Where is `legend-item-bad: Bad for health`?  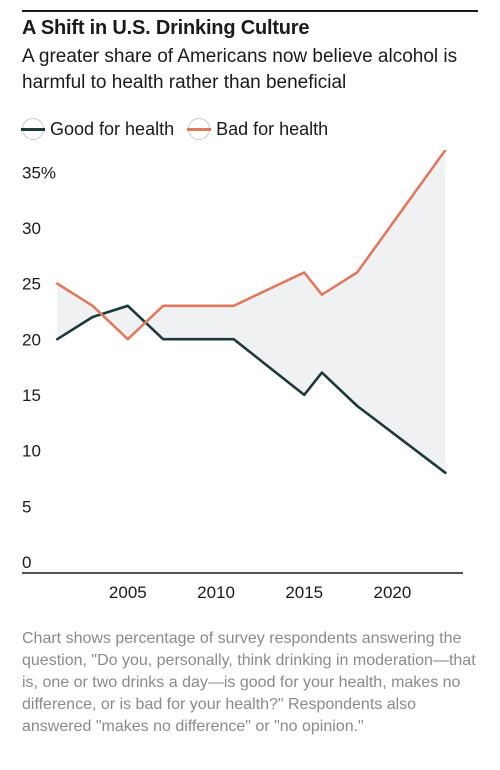
legend-item-bad: Bad for health is located at coordinates (258, 129).